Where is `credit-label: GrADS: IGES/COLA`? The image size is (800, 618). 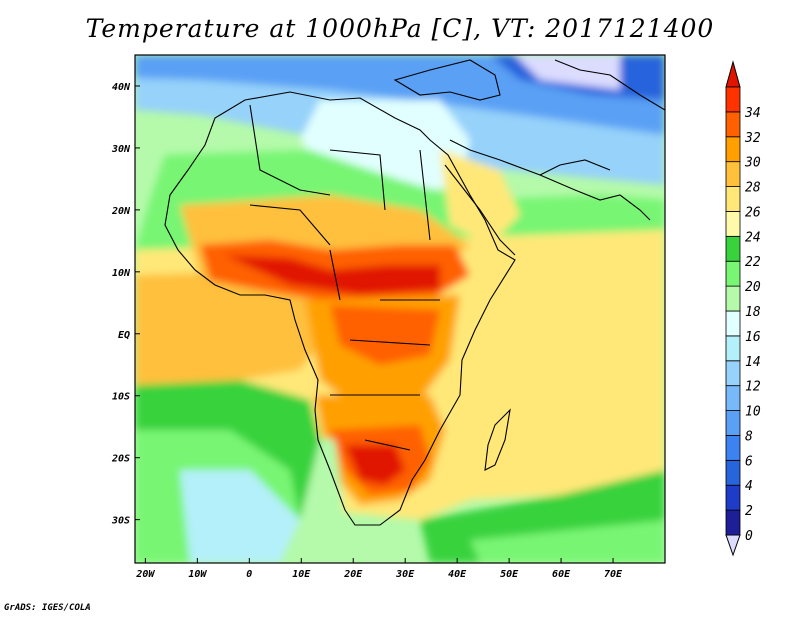
credit-label: GrADS: IGES/COLA is located at coordinates (47, 608).